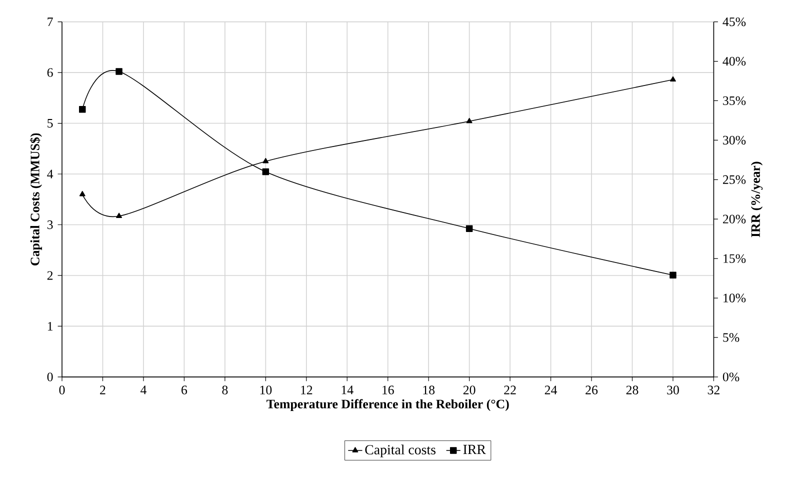 This screenshot has width=802, height=488. Describe the element at coordinates (592, 390) in the screenshot. I see `x-tick-label: 26` at that location.